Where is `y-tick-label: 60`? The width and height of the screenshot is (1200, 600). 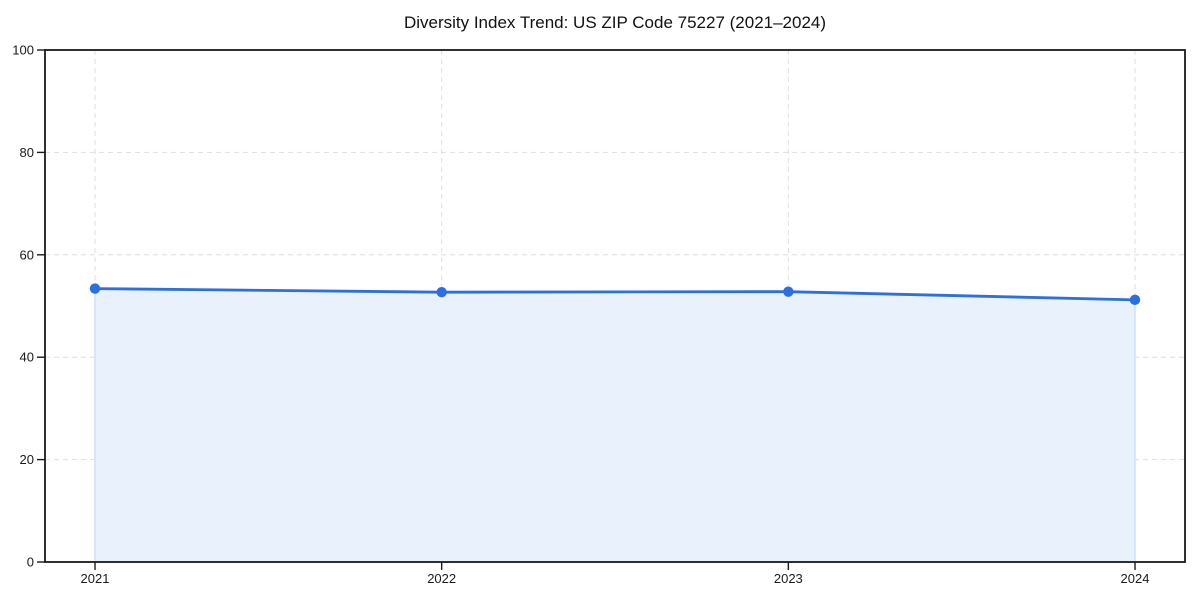 y-tick-label: 60 is located at coordinates (27, 254).